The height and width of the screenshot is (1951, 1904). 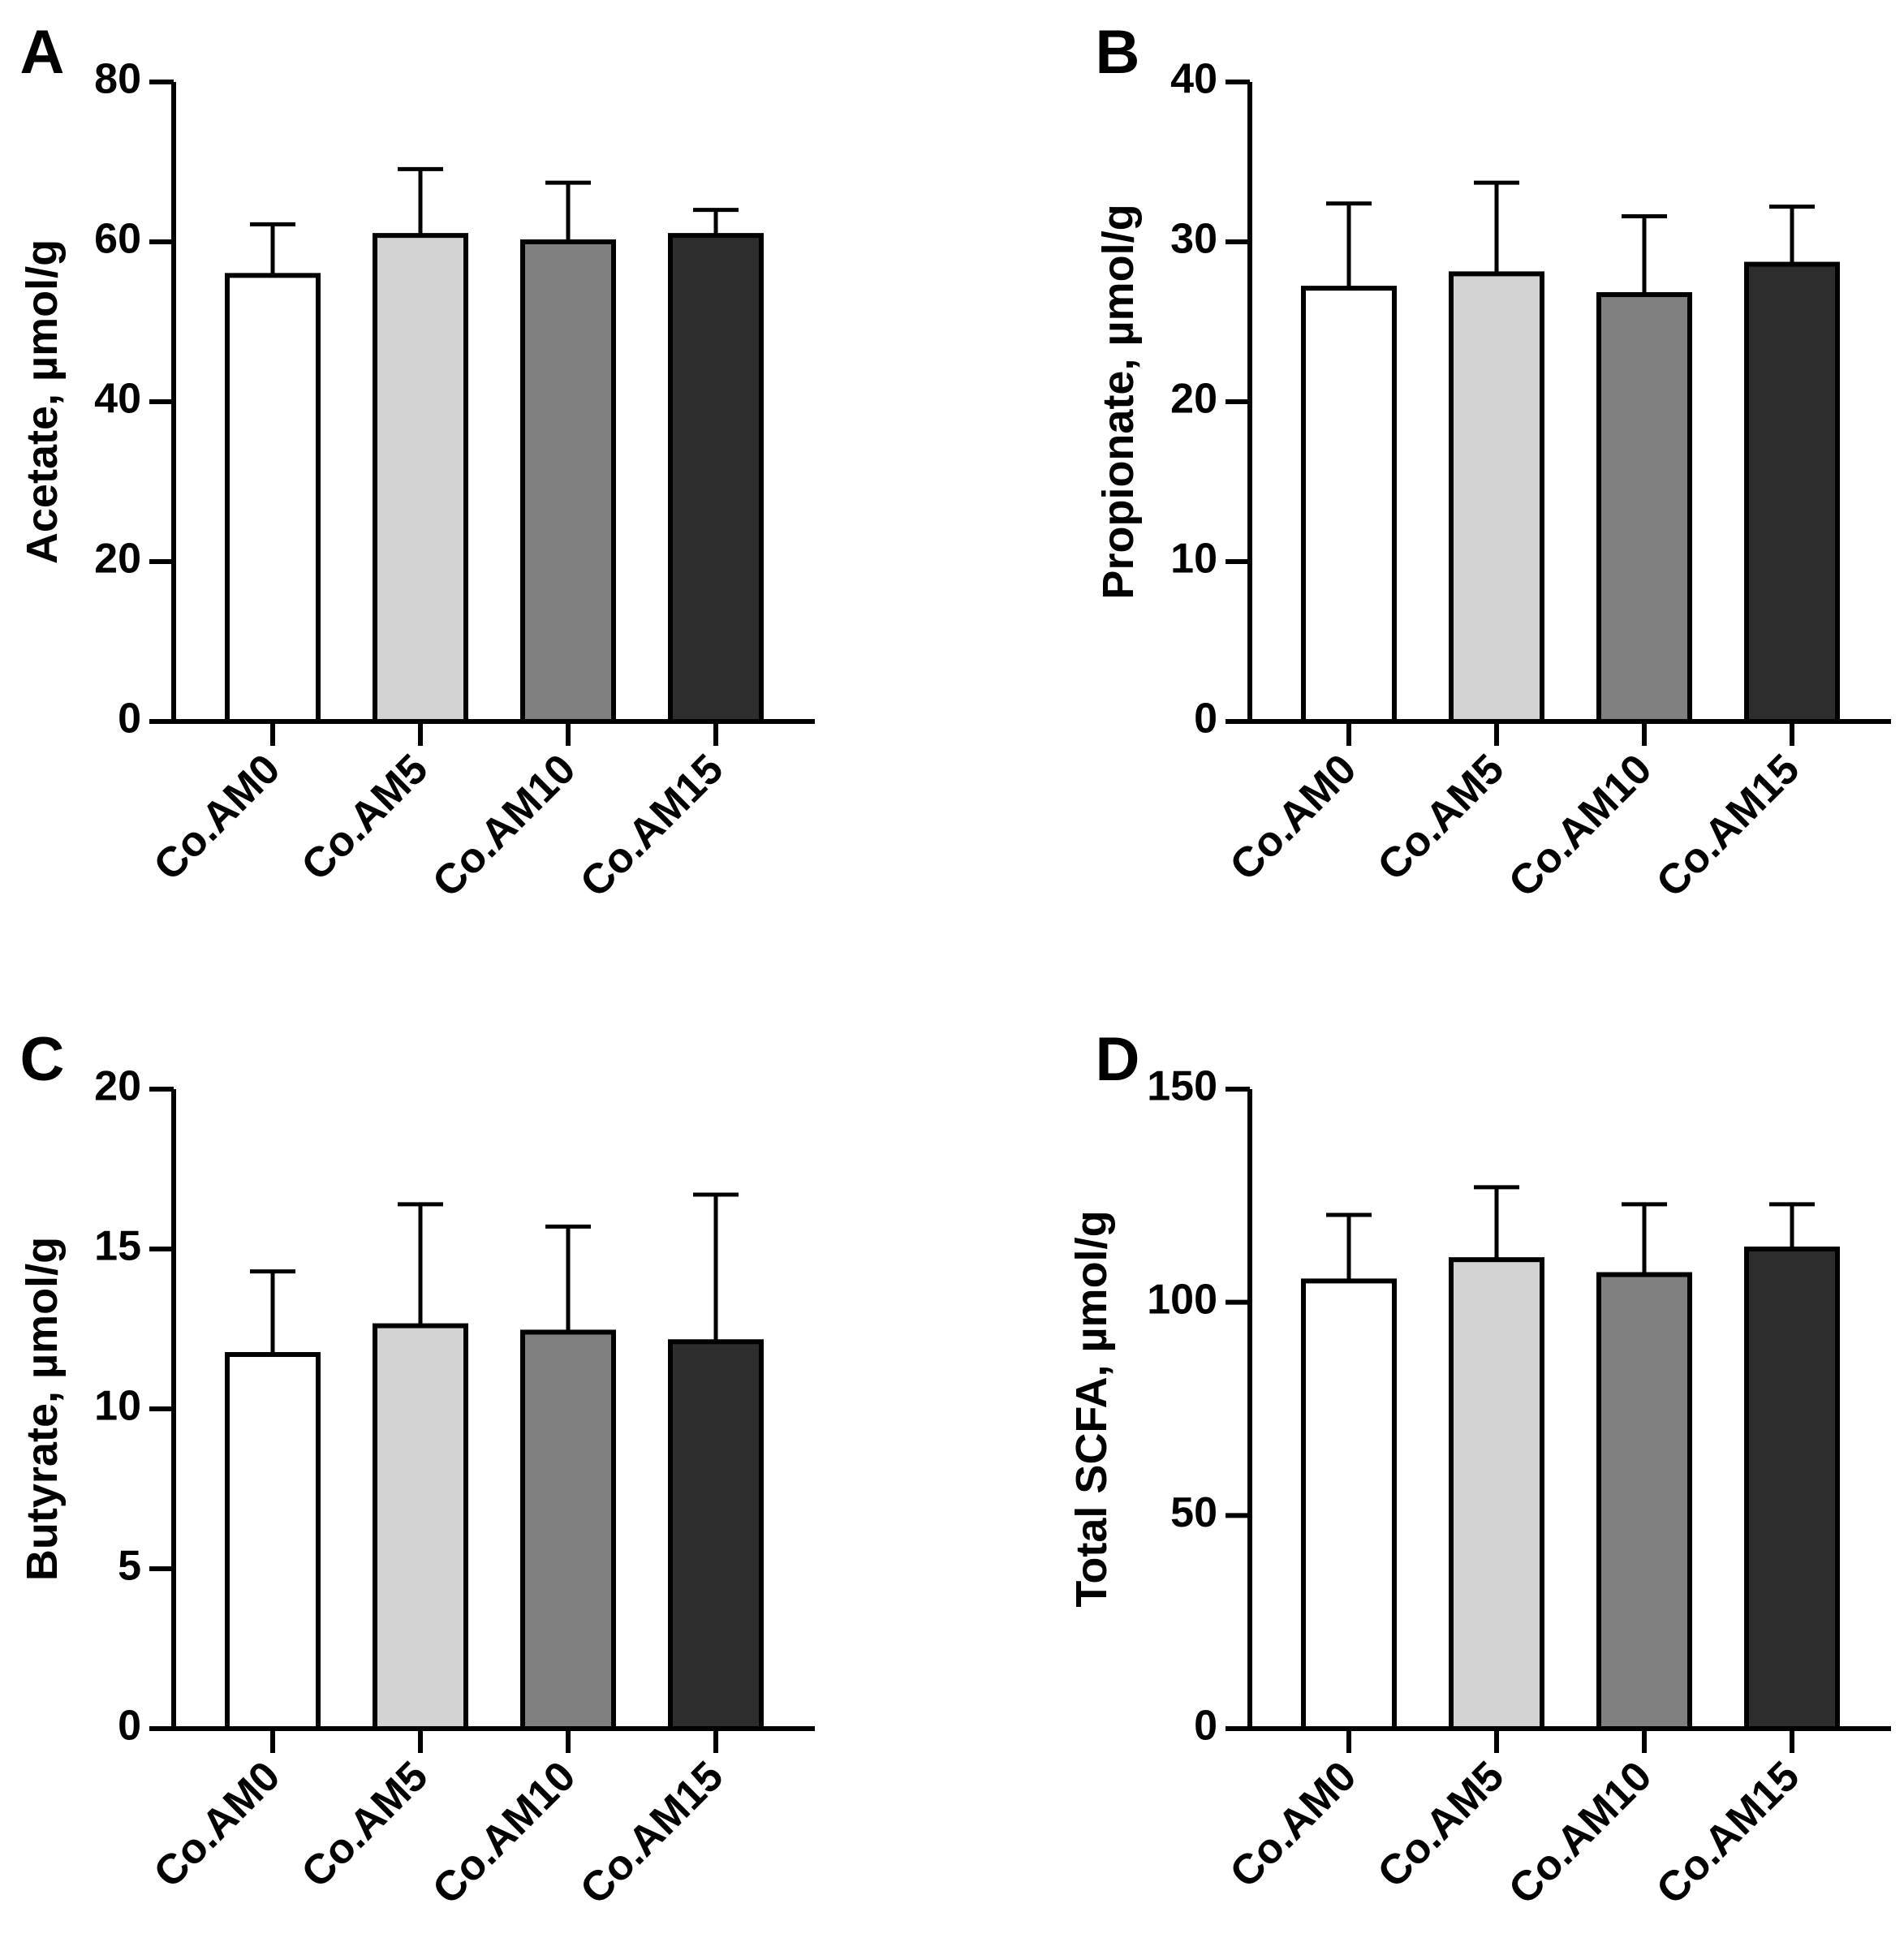 What do you see at coordinates (118, 239) in the screenshot?
I see `y-tick-label: 60` at bounding box center [118, 239].